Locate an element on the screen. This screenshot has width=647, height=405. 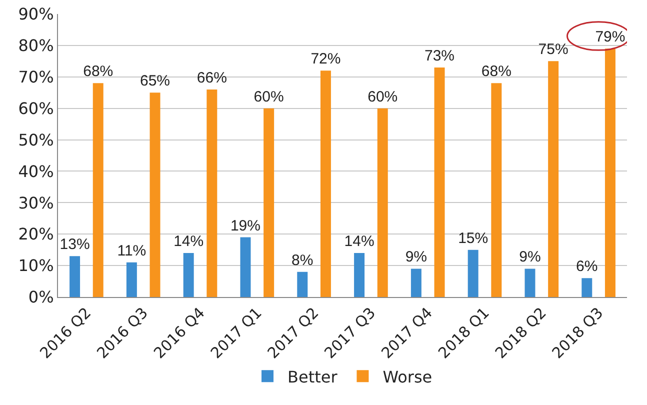
y-tick-label: 70% is located at coordinates (36, 76).